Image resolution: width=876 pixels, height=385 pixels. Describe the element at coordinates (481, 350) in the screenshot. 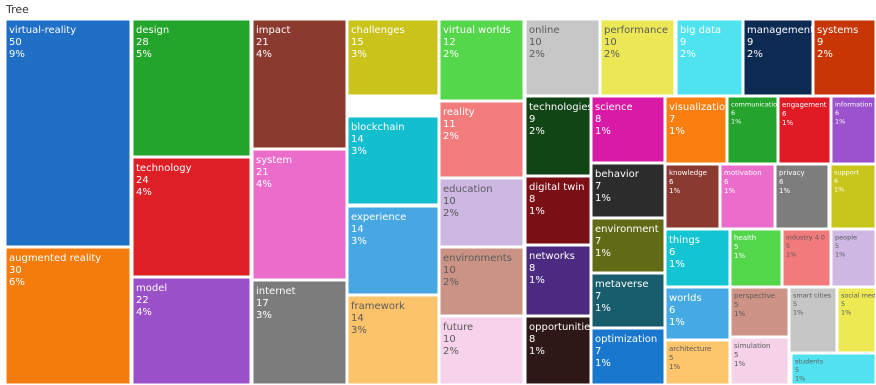

I see `tile-future: future 10 2%` at that location.